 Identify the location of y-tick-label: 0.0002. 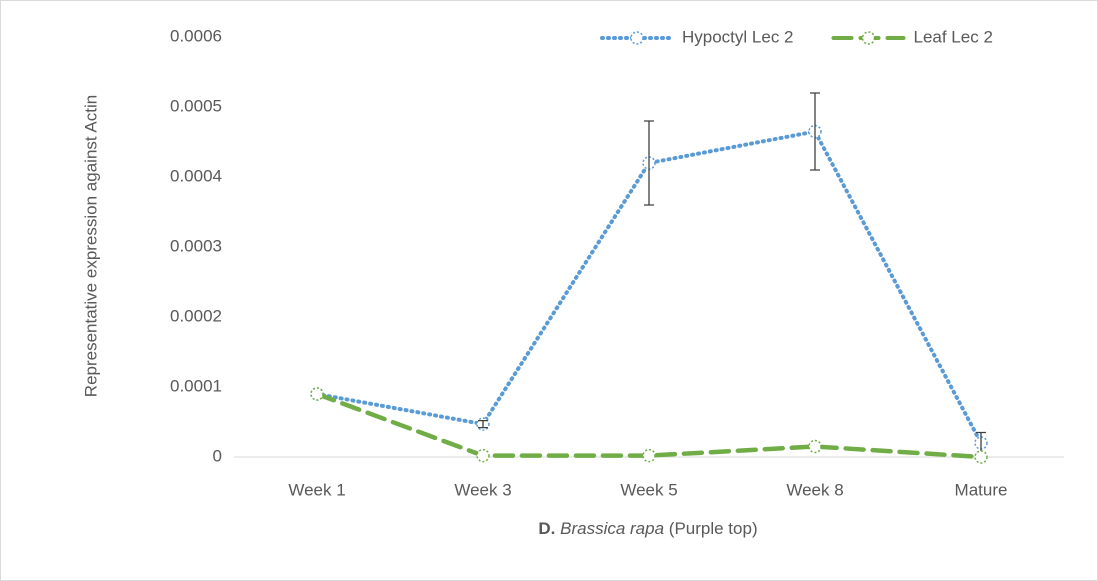
(196, 315).